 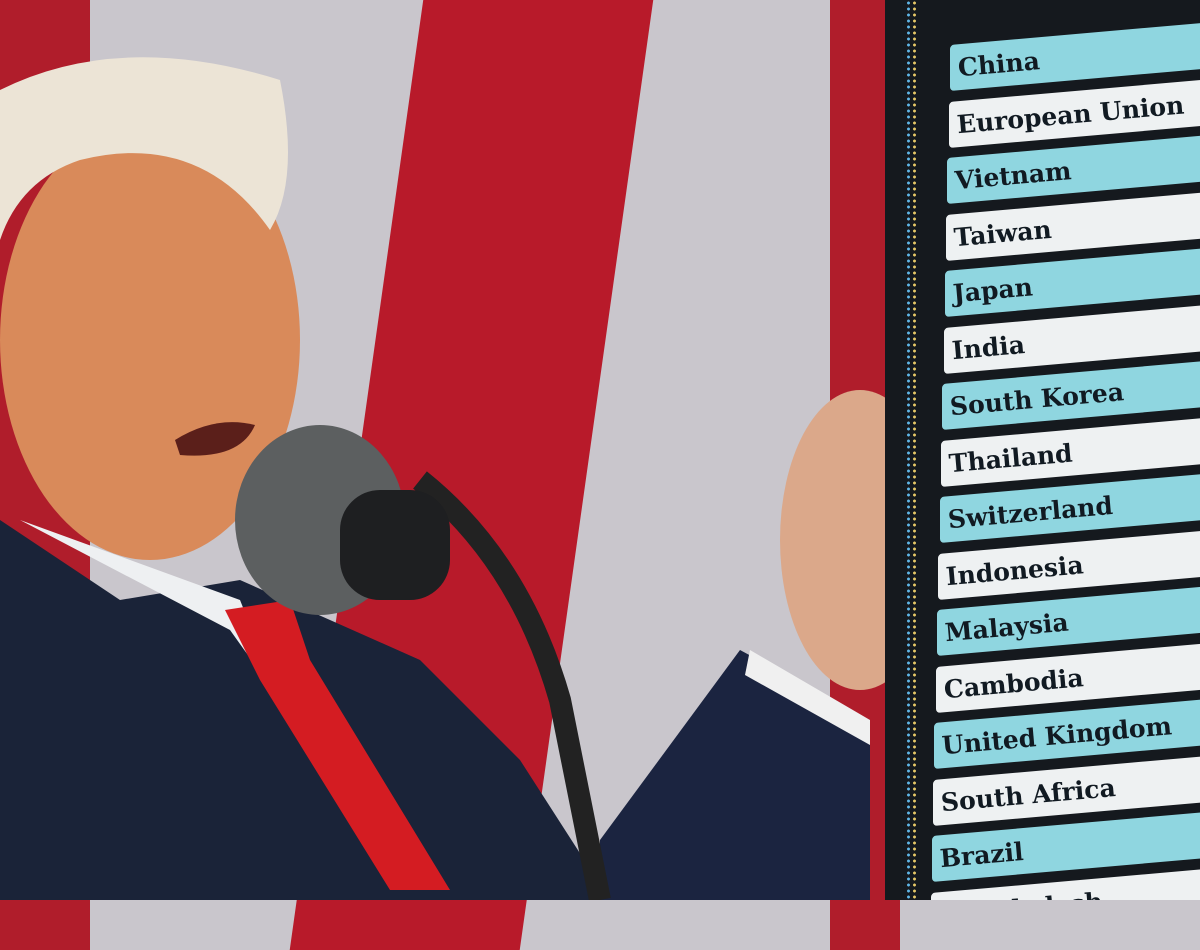 What do you see at coordinates (993, 290) in the screenshot?
I see `country-name: Japan` at bounding box center [993, 290].